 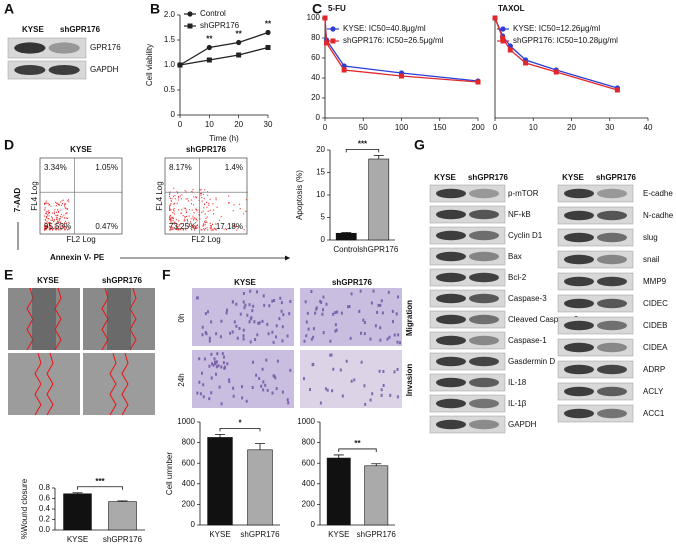 What do you see at coordinates (314, 17) in the screenshot?
I see `y-tick-label: 100` at bounding box center [314, 17].